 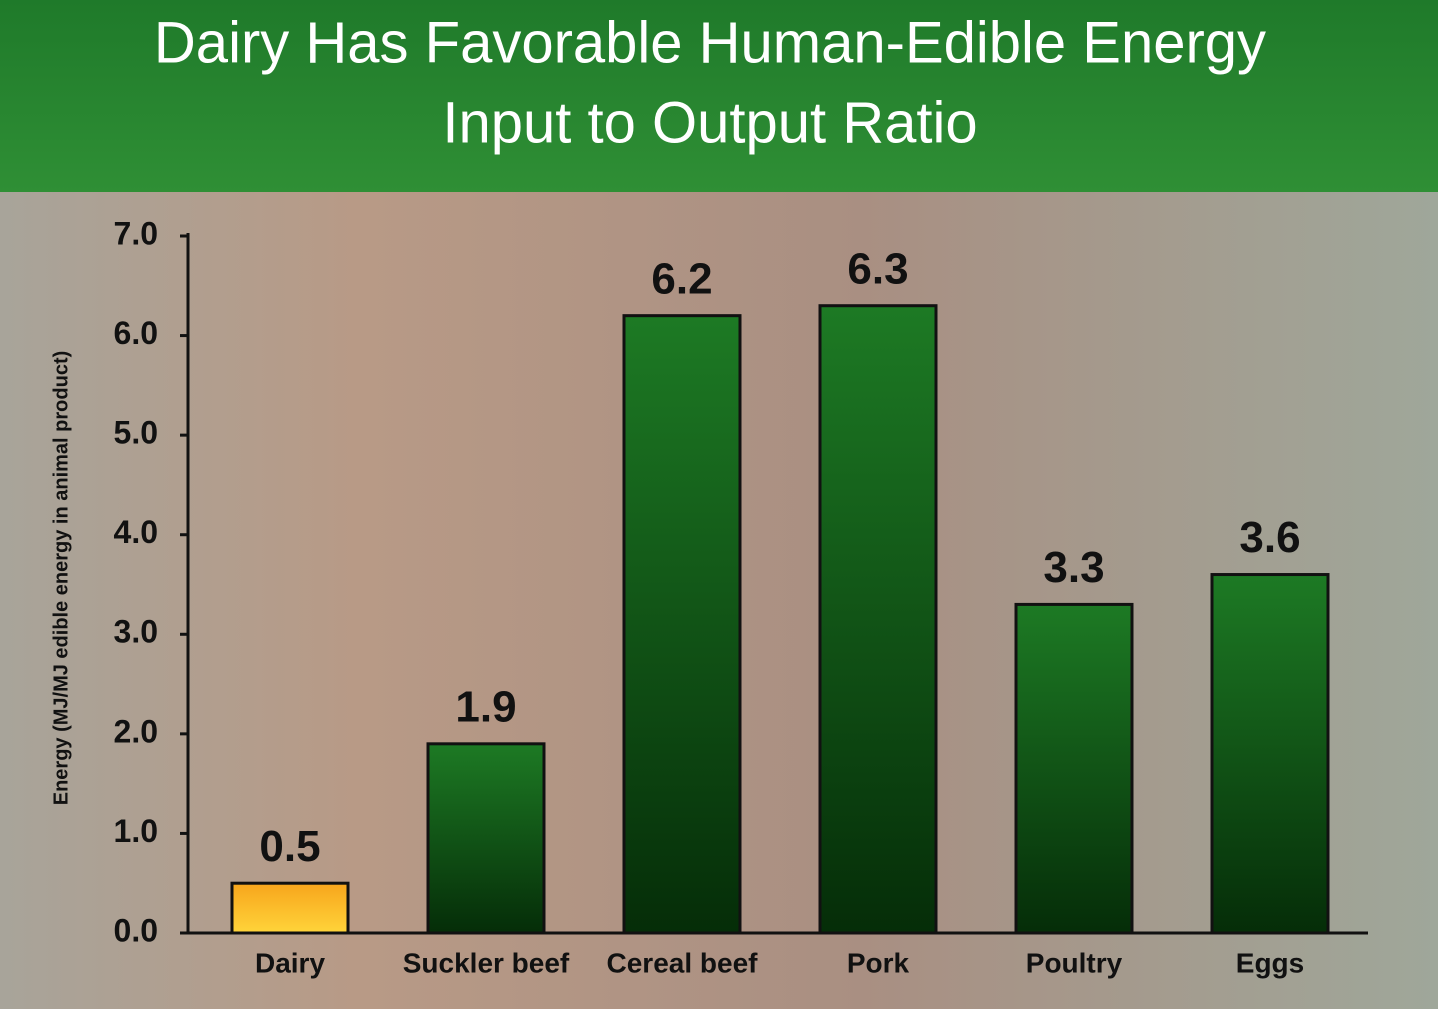 I want to click on x-tick-label: Pork, so click(x=878, y=962).